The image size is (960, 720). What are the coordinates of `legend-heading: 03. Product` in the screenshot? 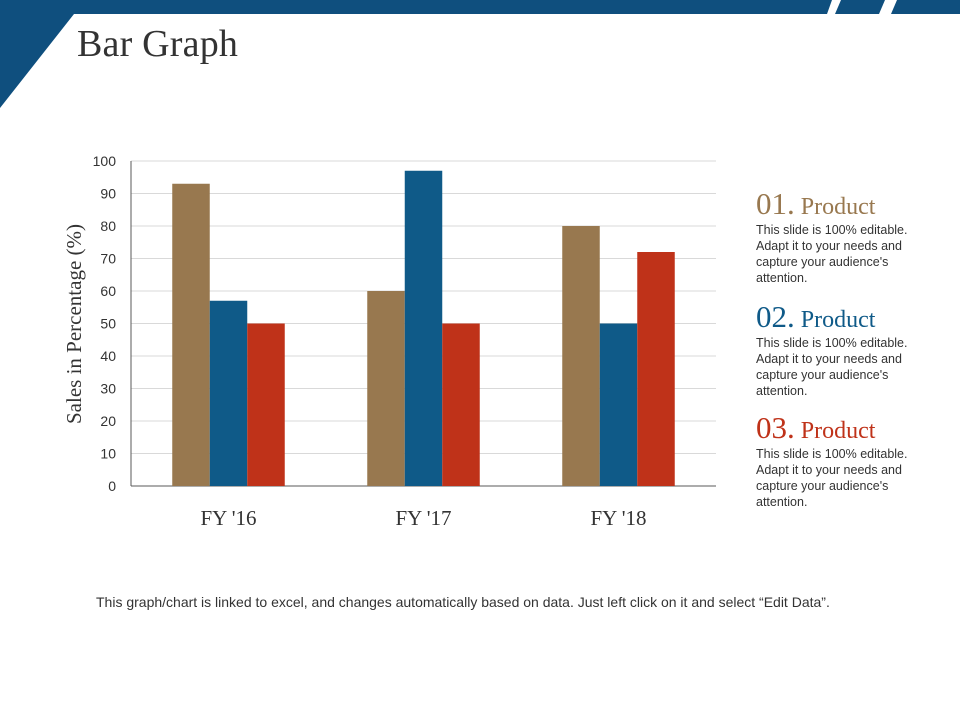 It's located at (856, 427).